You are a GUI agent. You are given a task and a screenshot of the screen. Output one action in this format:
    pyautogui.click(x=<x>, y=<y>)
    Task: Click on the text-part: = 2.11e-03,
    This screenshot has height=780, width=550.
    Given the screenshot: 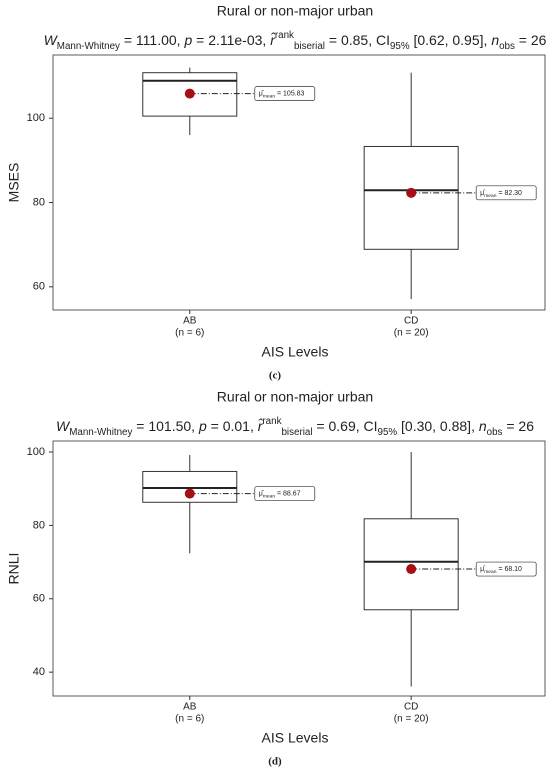 What is the action you would take?
    pyautogui.click(x=231, y=40)
    